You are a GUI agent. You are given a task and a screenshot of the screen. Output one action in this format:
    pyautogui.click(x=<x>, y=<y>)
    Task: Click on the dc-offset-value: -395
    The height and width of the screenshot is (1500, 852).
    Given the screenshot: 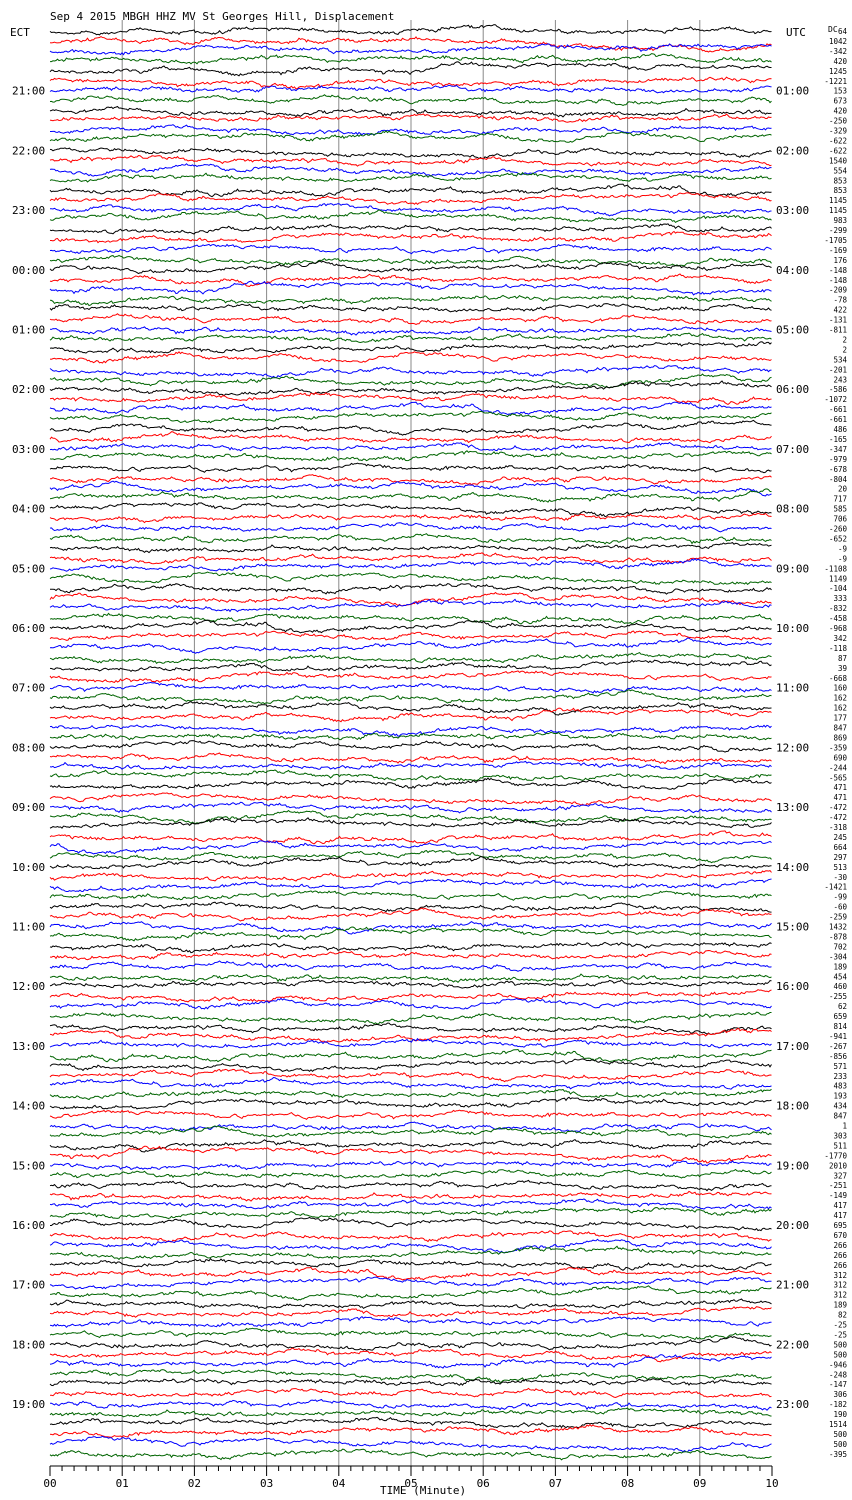 What is the action you would take?
    pyautogui.click(x=838, y=1454)
    